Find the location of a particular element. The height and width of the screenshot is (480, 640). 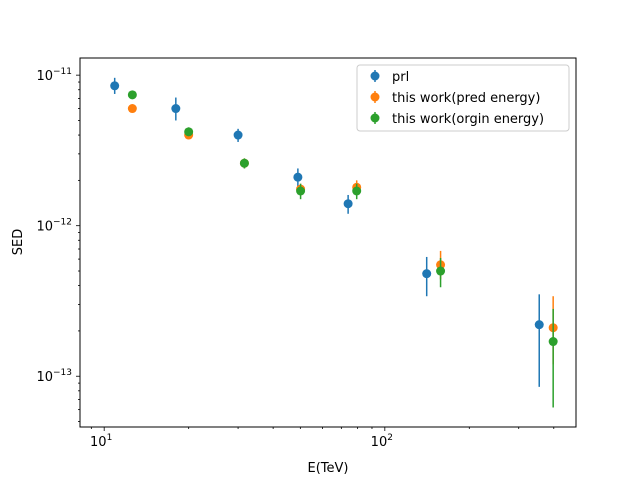

x-tick-label: 10¹ is located at coordinates (101, 441).